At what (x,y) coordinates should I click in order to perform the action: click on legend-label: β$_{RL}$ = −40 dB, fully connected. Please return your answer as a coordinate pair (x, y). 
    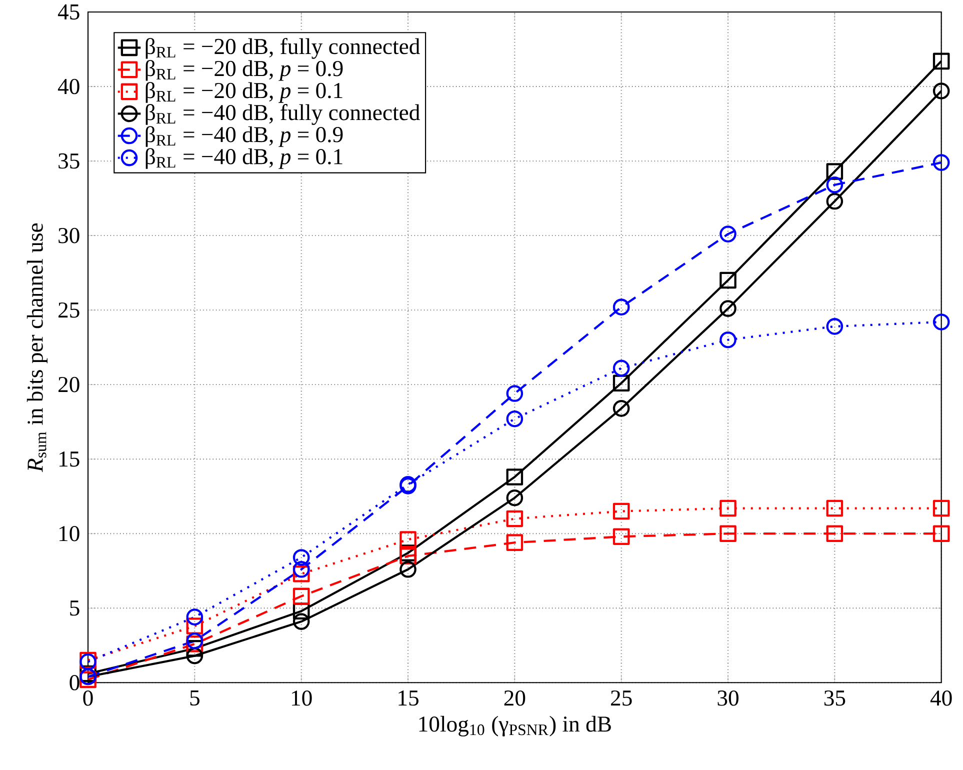
    Looking at the image, I should click on (283, 114).